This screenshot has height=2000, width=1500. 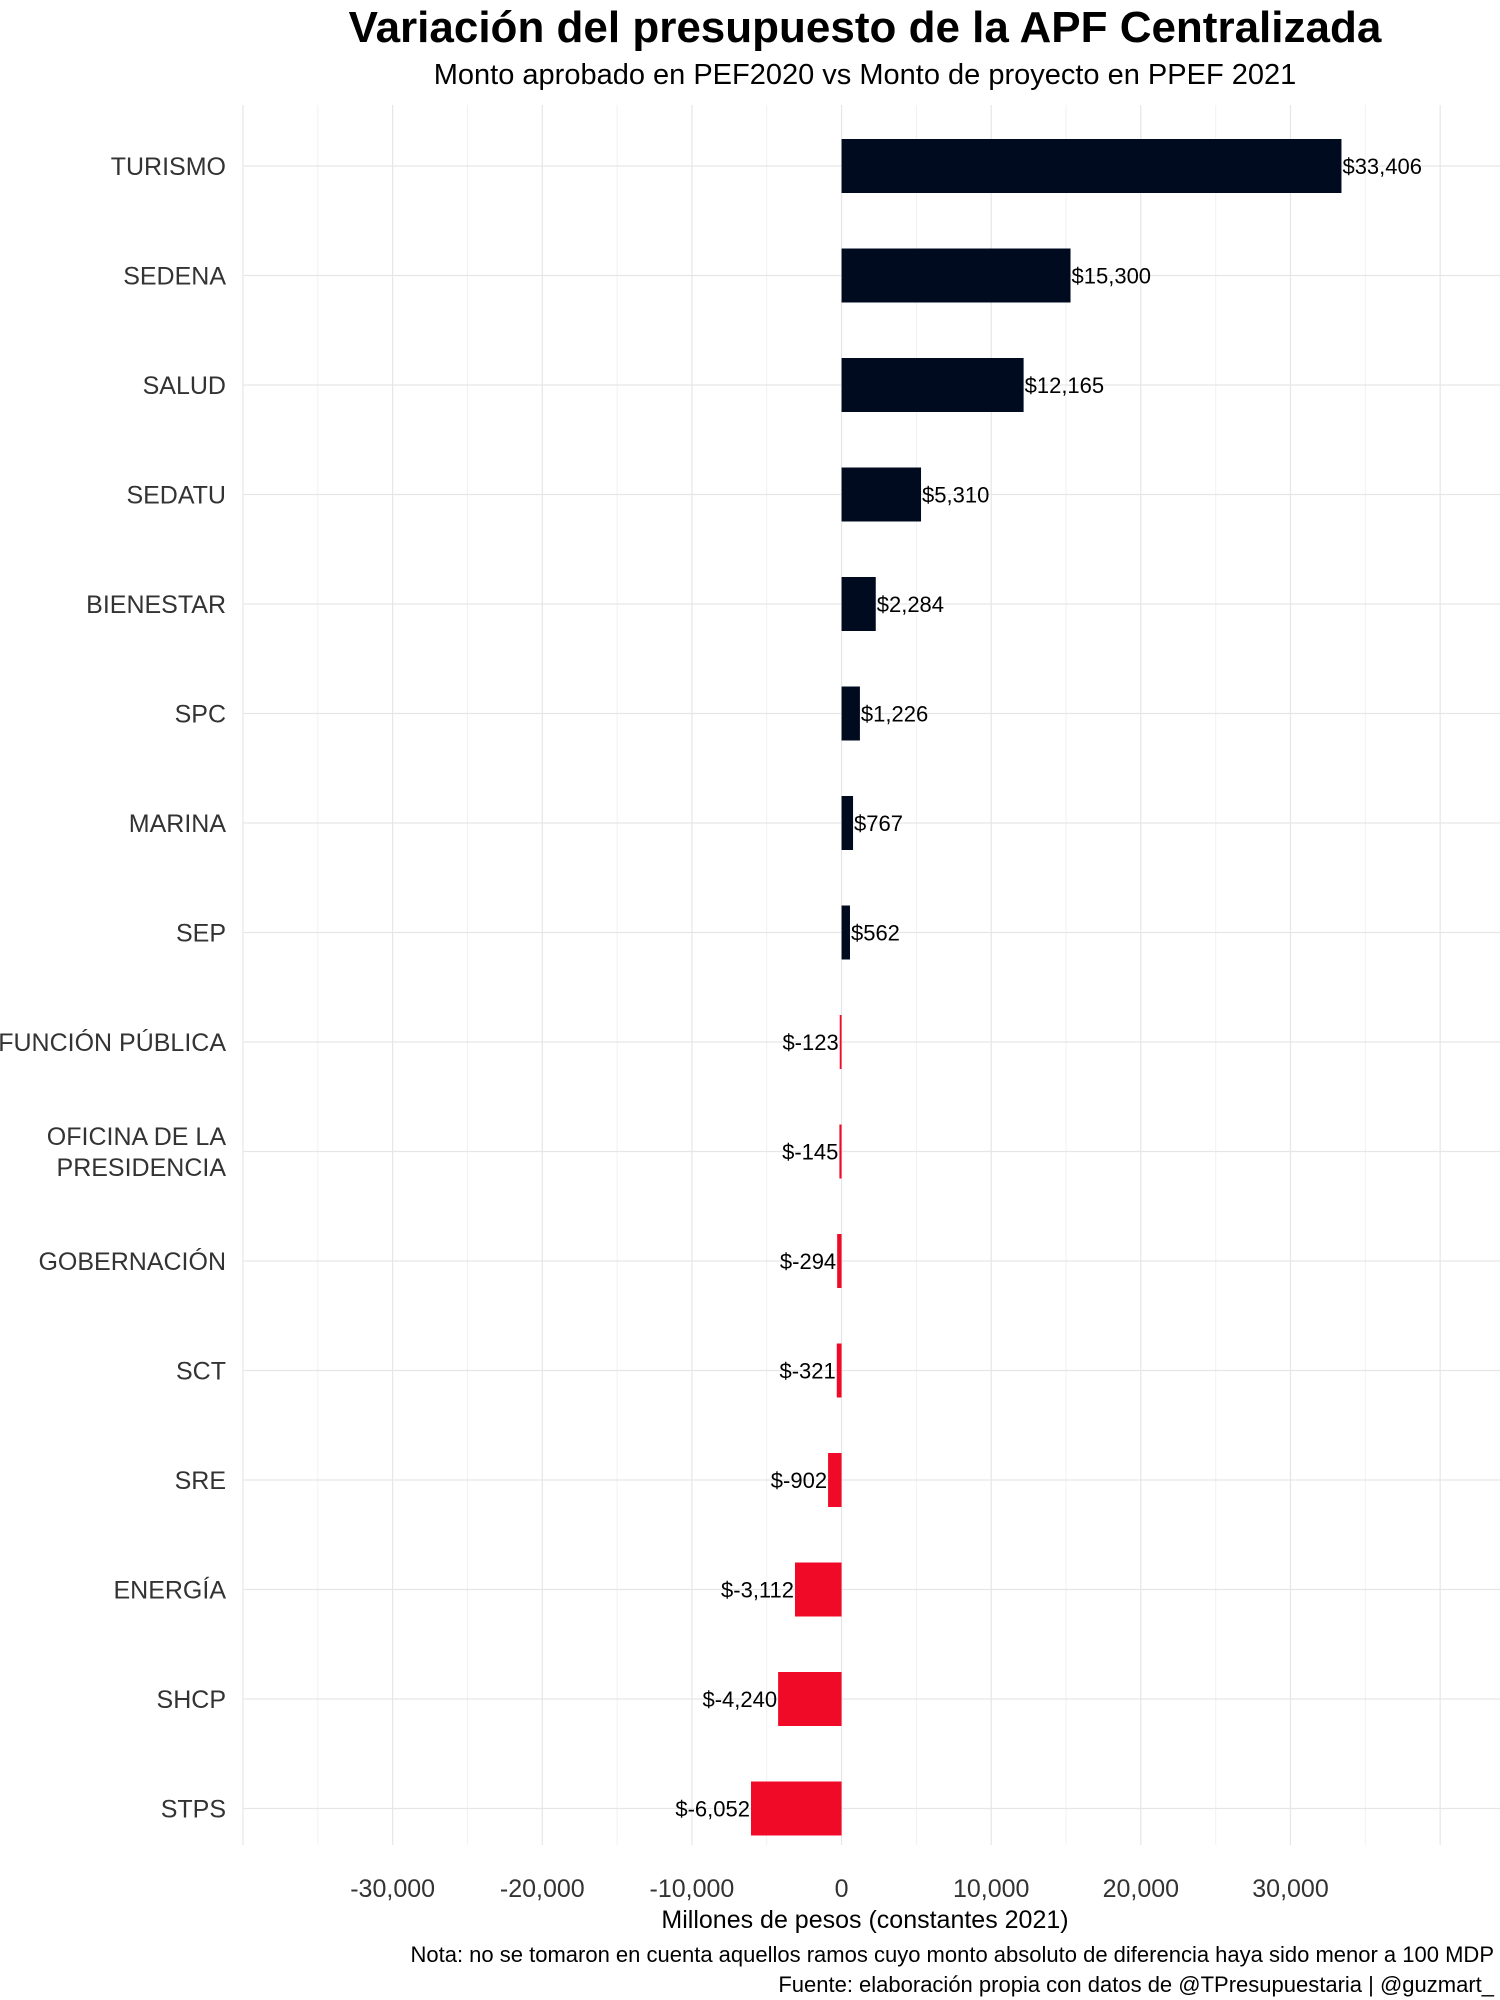 I want to click on category-label-line: OFICINA DE LA, so click(x=137, y=1137).